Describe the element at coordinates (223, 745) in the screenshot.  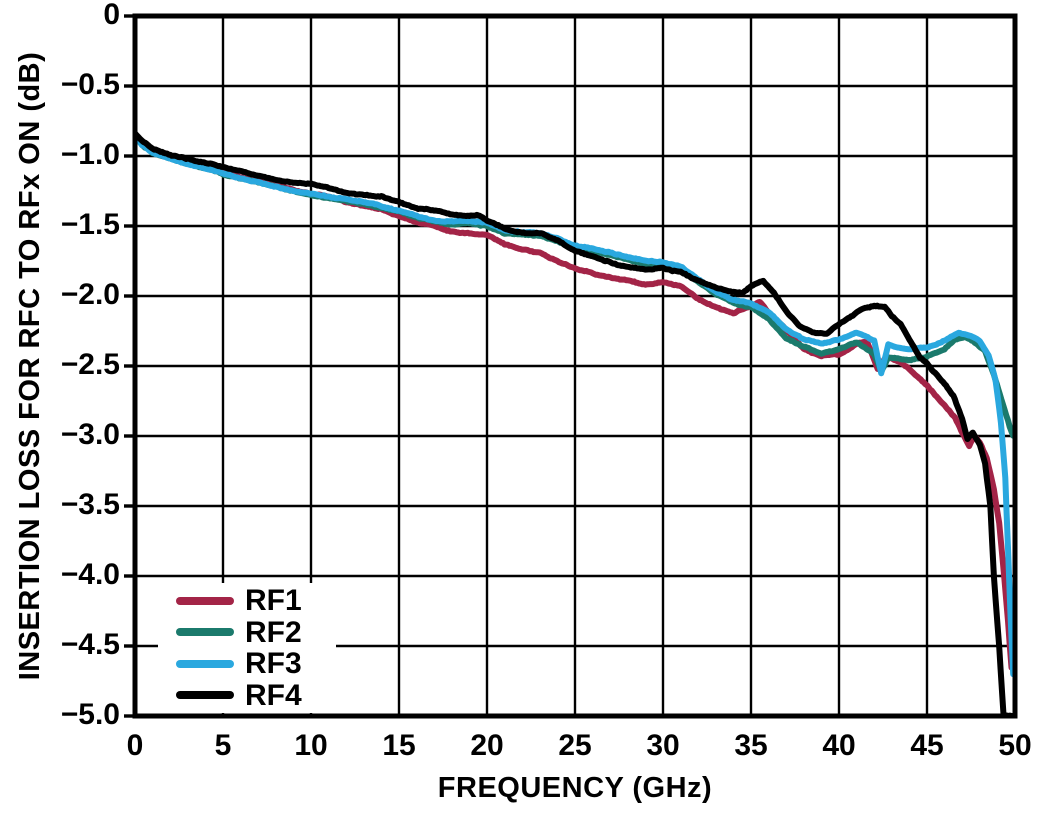
I see `x-tick-label: 5` at that location.